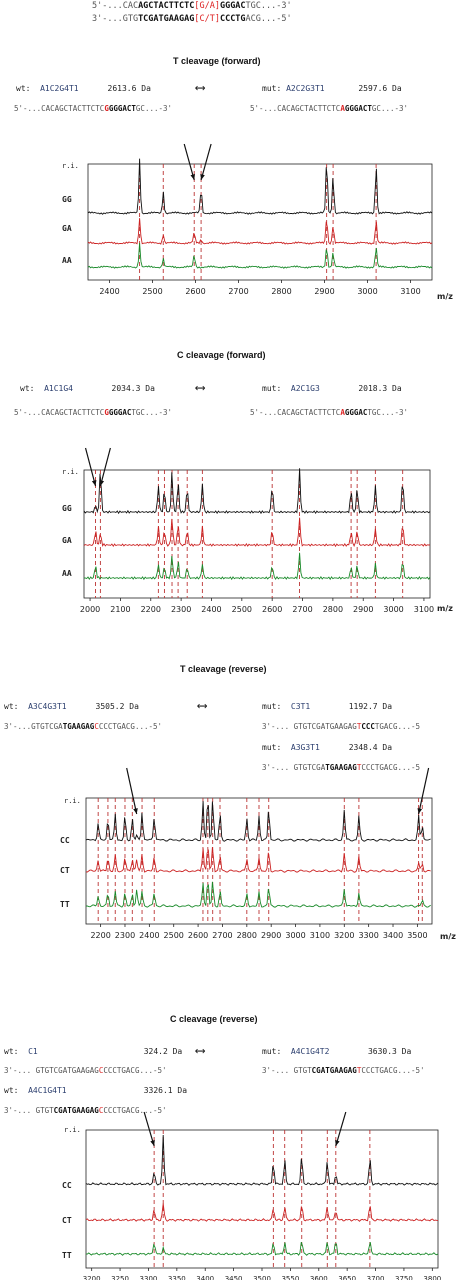 Image resolution: width=470 pixels, height=1280 pixels. Describe the element at coordinates (67, 540) in the screenshot. I see `panel-2-series-label-ga: GA` at that location.